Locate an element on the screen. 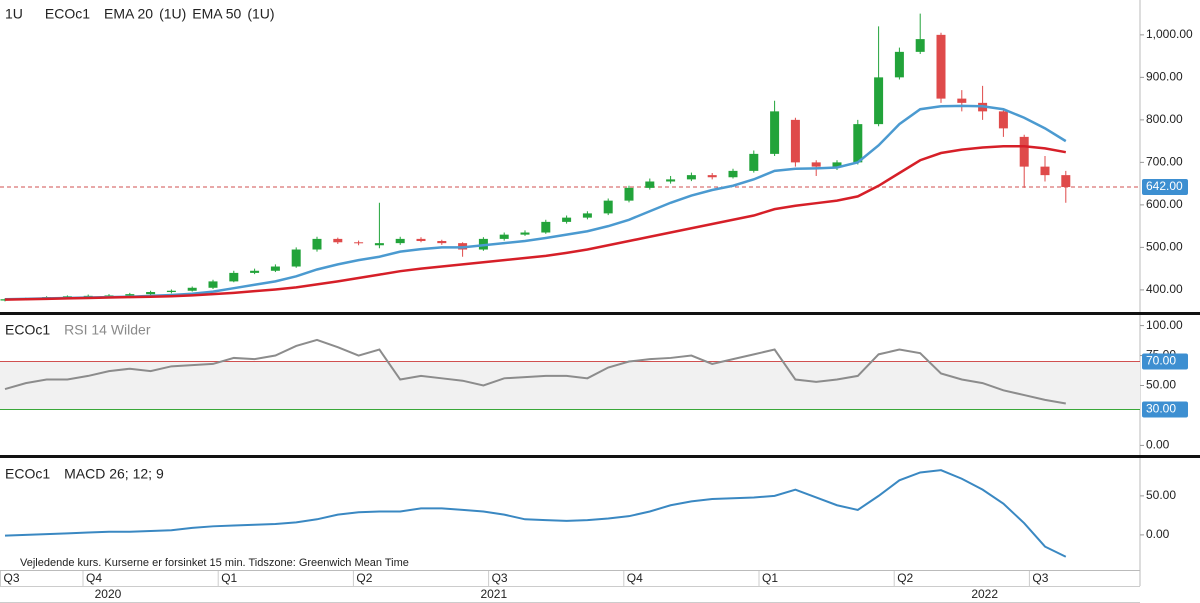 Image resolution: width=1200 pixels, height=603 pixels. price-badge-label: 642.00 is located at coordinates (1164, 186).